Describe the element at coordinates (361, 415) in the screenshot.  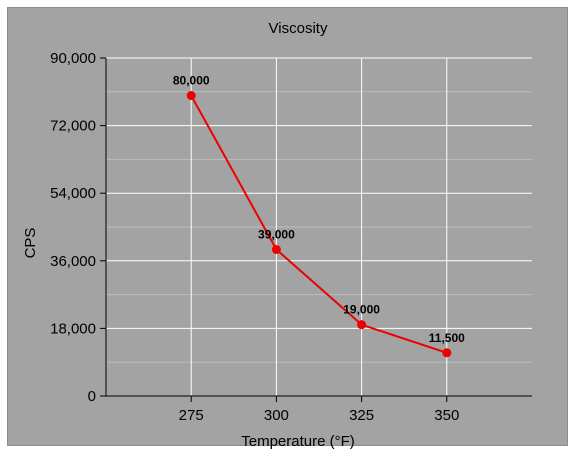
I see `x-tick-label: 325` at that location.